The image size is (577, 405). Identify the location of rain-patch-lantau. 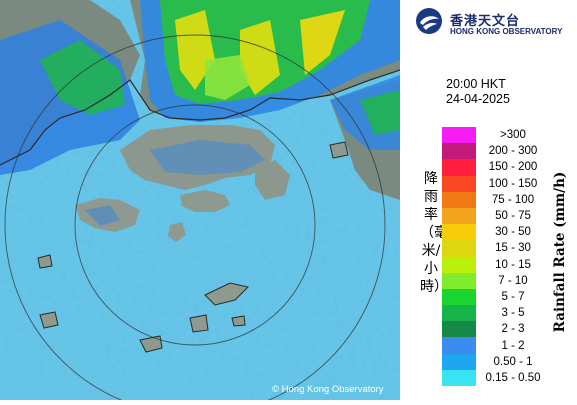
(102, 215).